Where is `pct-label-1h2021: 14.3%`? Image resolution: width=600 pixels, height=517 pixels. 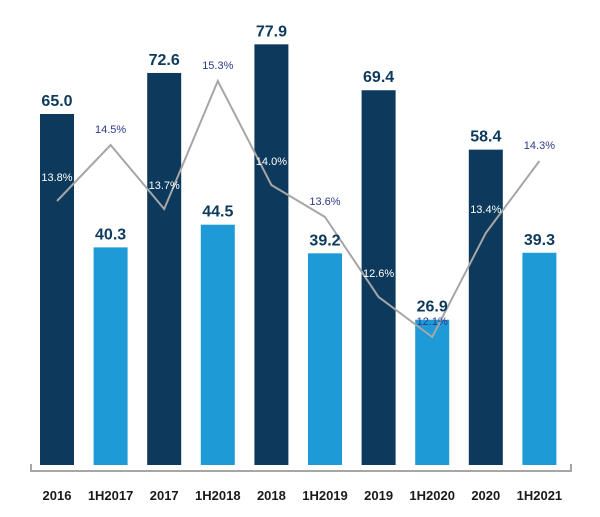 pct-label-1h2021: 14.3% is located at coordinates (539, 146).